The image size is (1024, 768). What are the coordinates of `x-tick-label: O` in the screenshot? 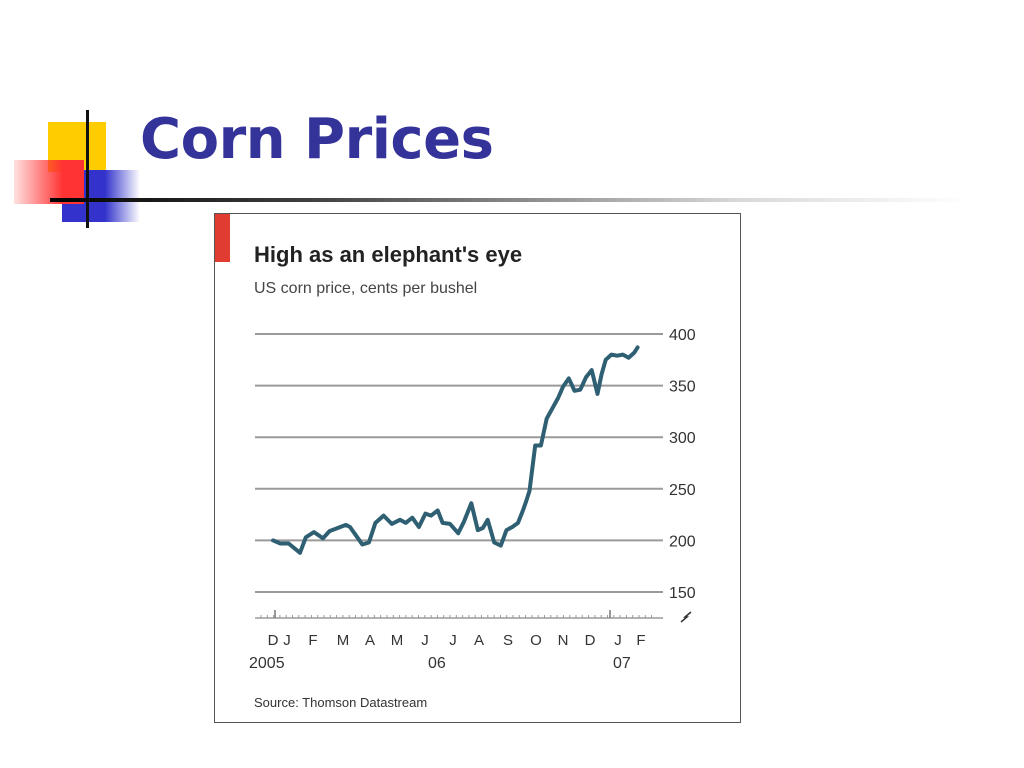 It's located at (536, 640).